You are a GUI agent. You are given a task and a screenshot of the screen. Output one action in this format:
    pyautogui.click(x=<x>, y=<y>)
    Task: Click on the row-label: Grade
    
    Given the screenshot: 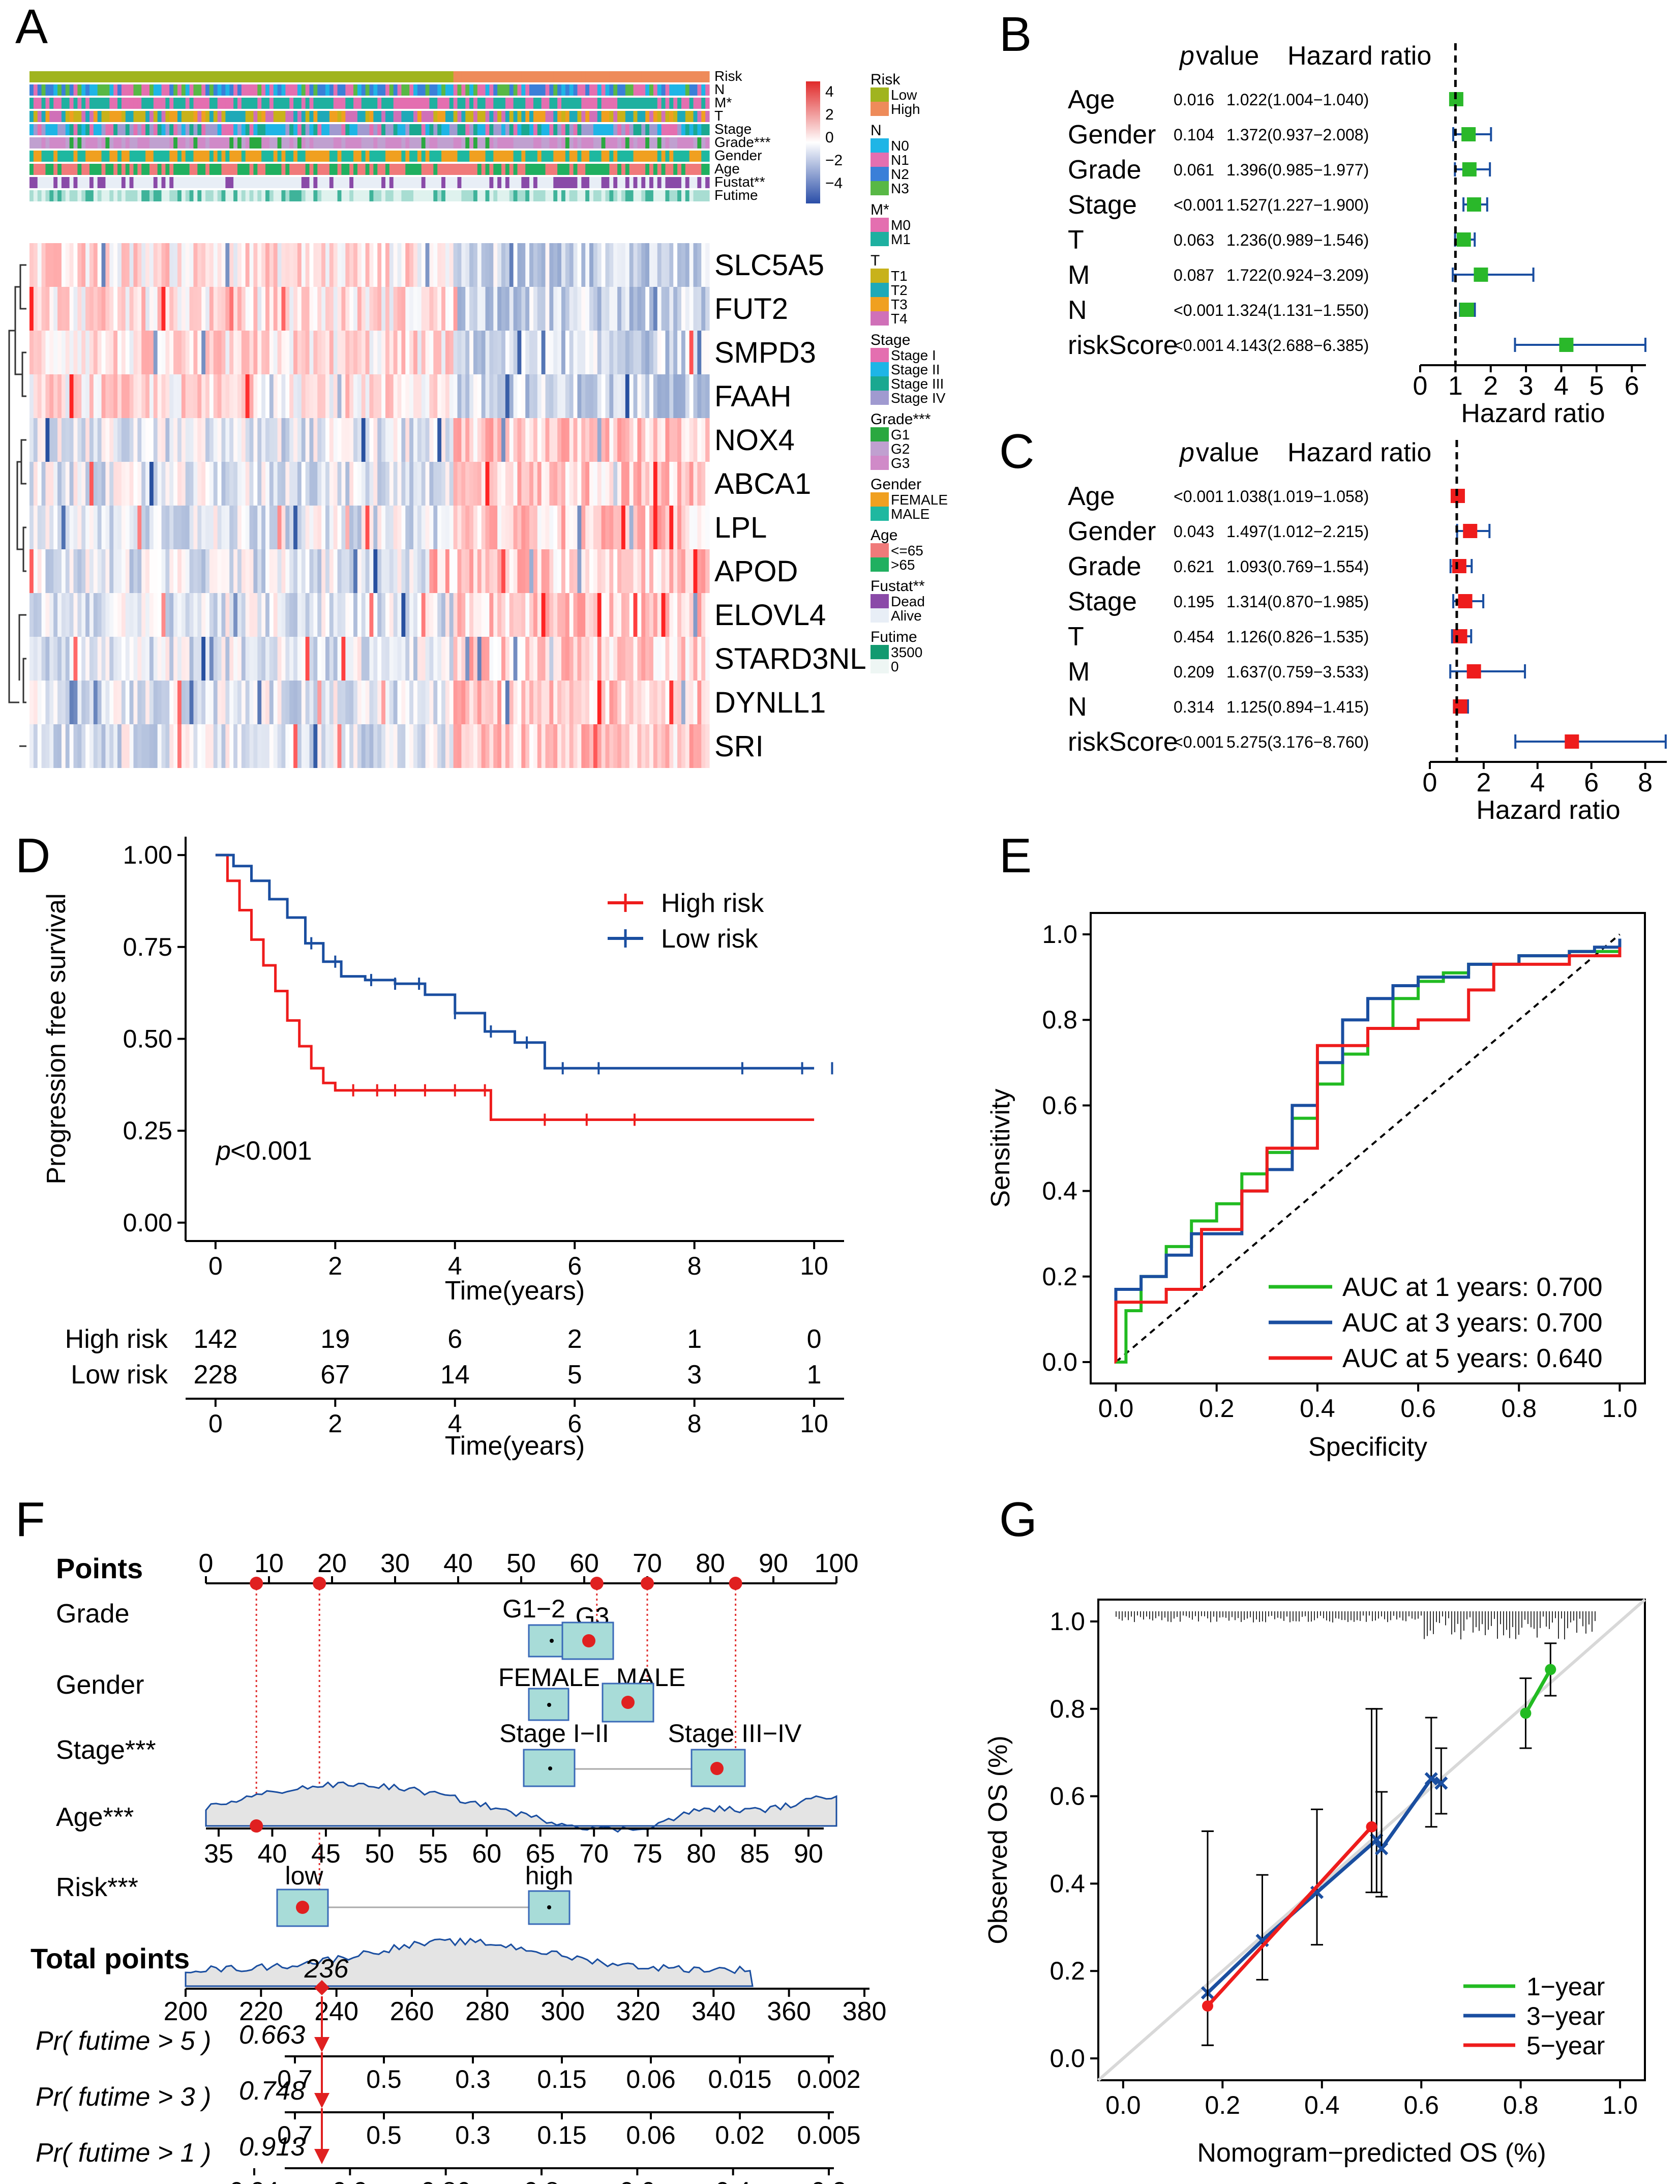 What is the action you would take?
    pyautogui.click(x=93, y=1614)
    